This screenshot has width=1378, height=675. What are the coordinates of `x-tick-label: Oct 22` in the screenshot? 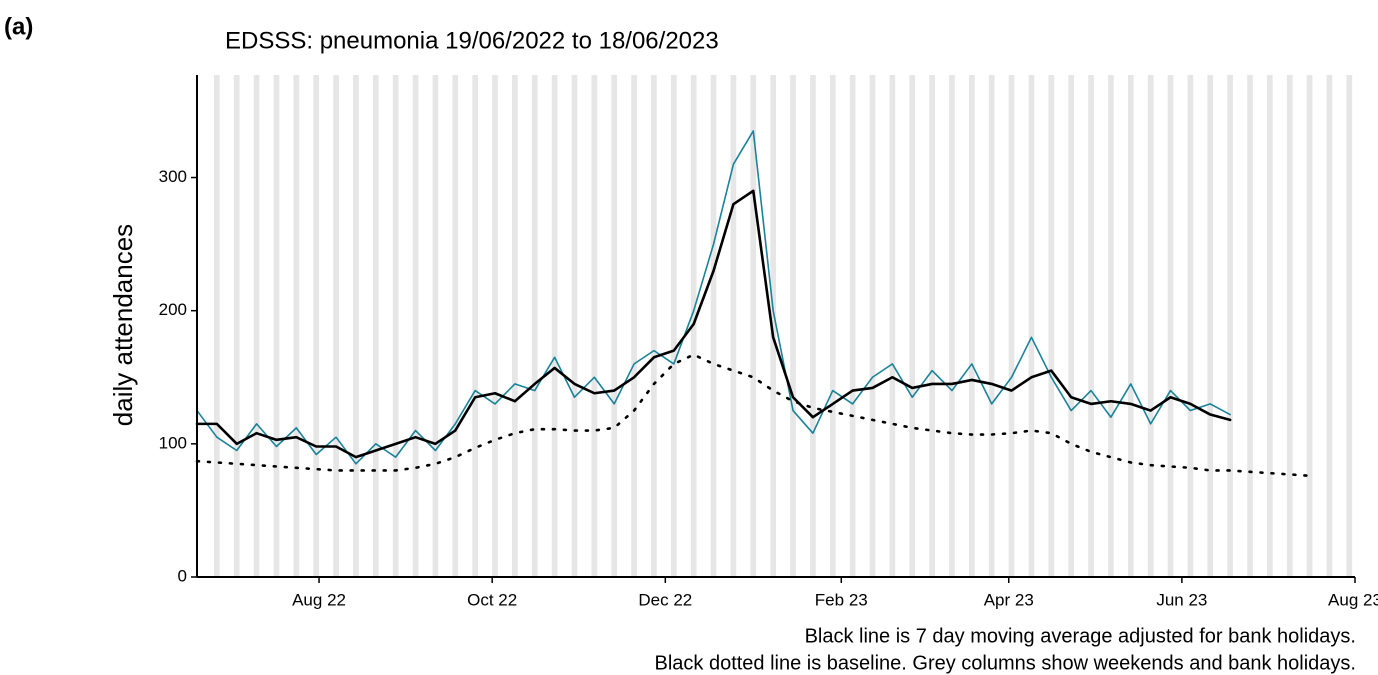 It's located at (492, 599).